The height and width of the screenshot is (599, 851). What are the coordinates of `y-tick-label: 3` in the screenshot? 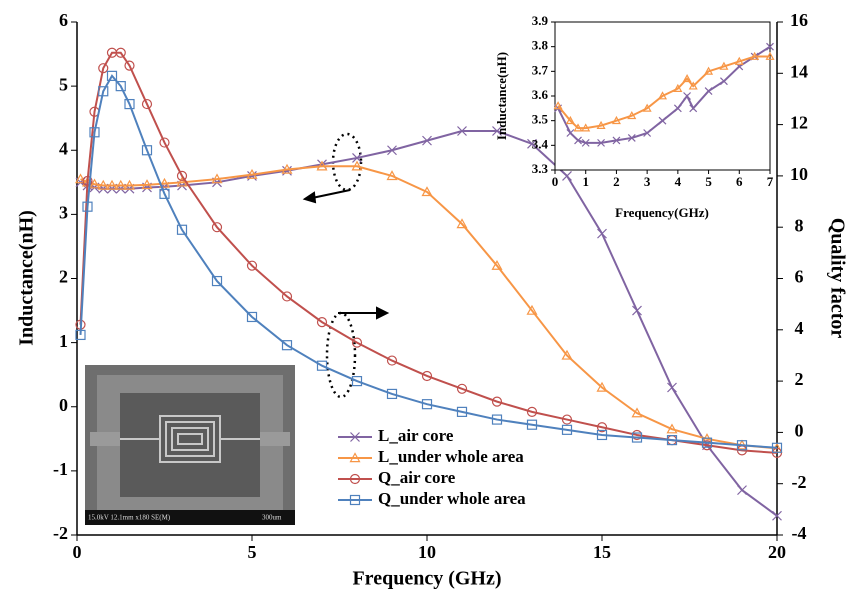 It's located at (63, 213).